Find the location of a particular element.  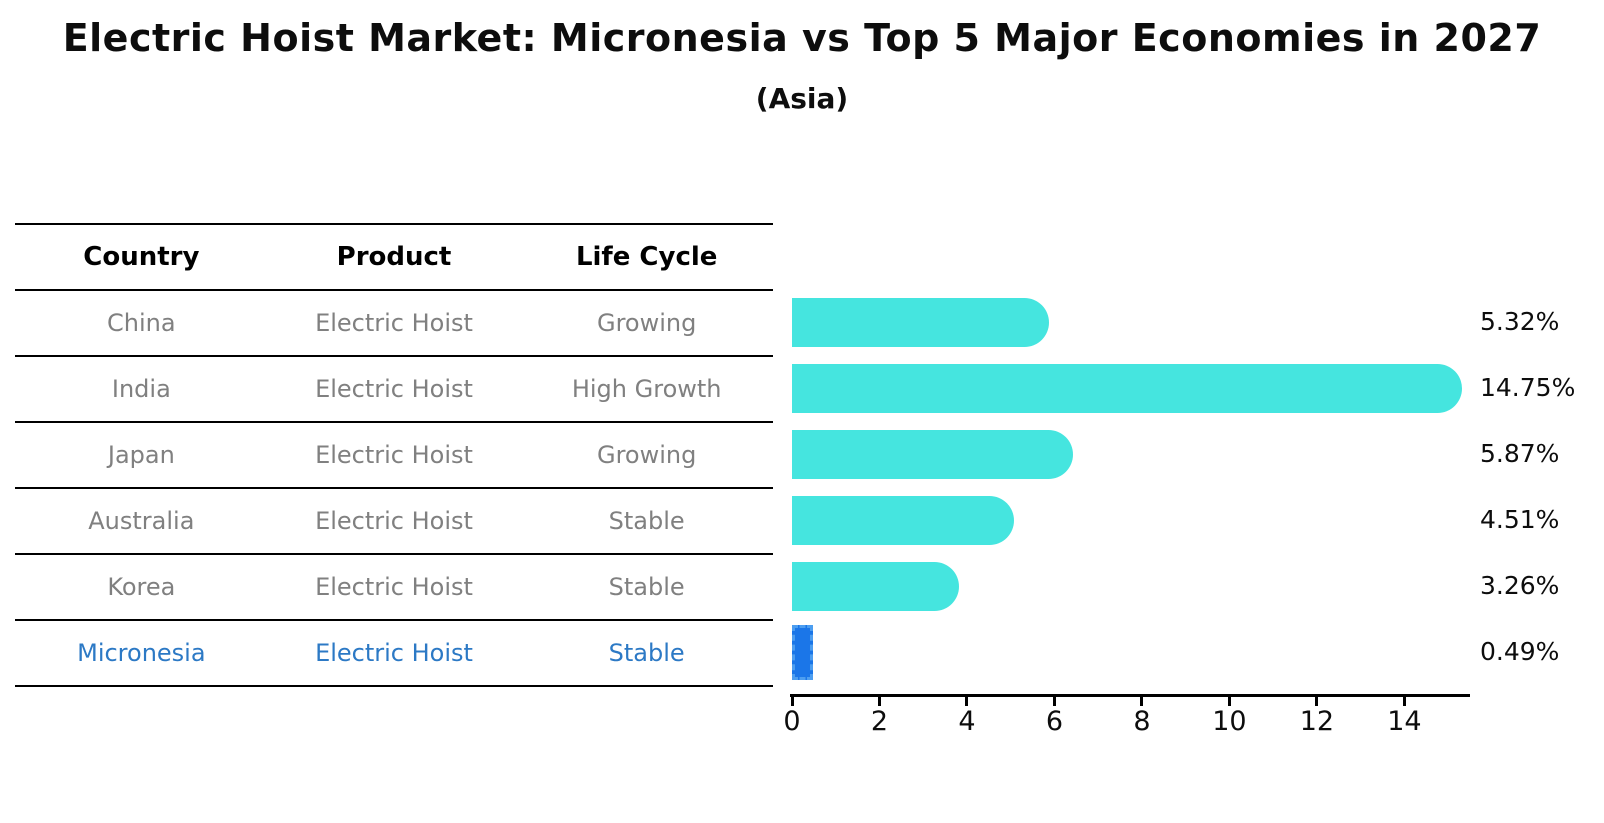

x-tick-label-12: 12 is located at coordinates (1317, 721).